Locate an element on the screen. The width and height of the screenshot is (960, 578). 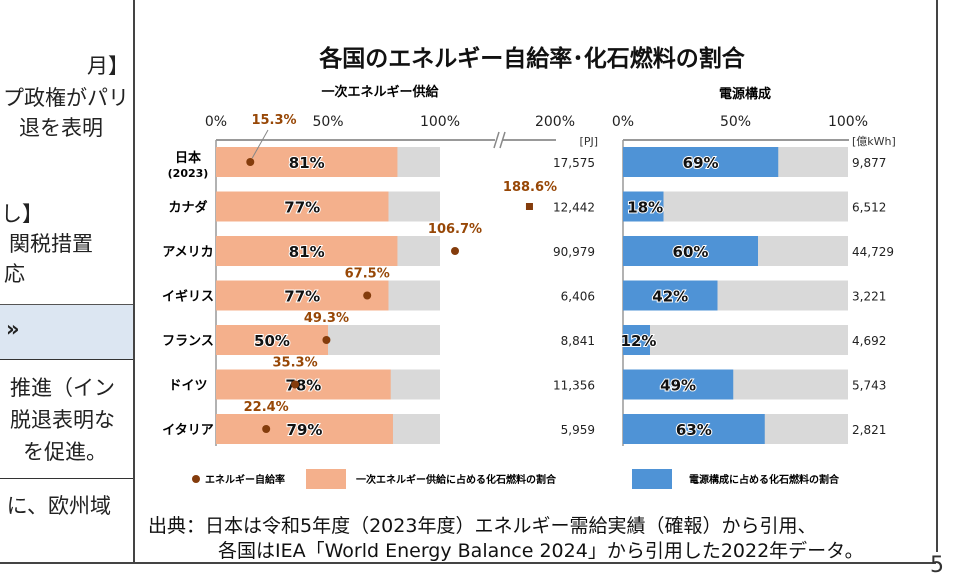
left-tick-label: 0% is located at coordinates (216, 122).